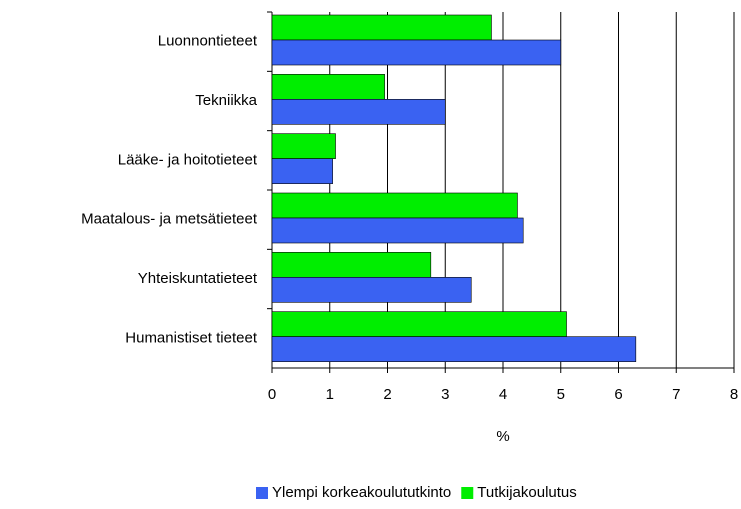 This screenshot has width=741, height=509. What do you see at coordinates (272, 394) in the screenshot?
I see `x-tick-label: 0` at bounding box center [272, 394].